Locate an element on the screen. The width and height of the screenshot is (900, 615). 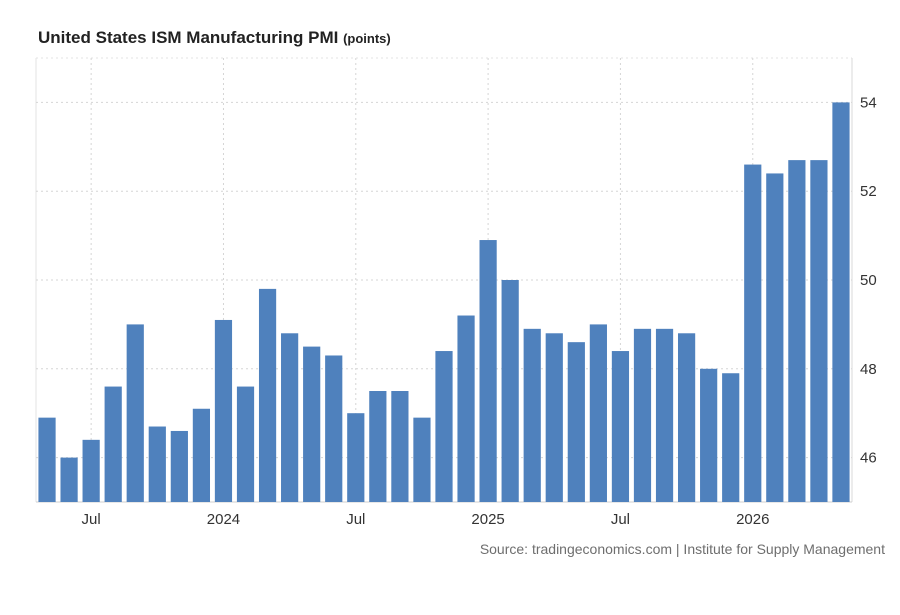
chart-title-text: United States ISM Manufacturing PMI is located at coordinates (188, 37).